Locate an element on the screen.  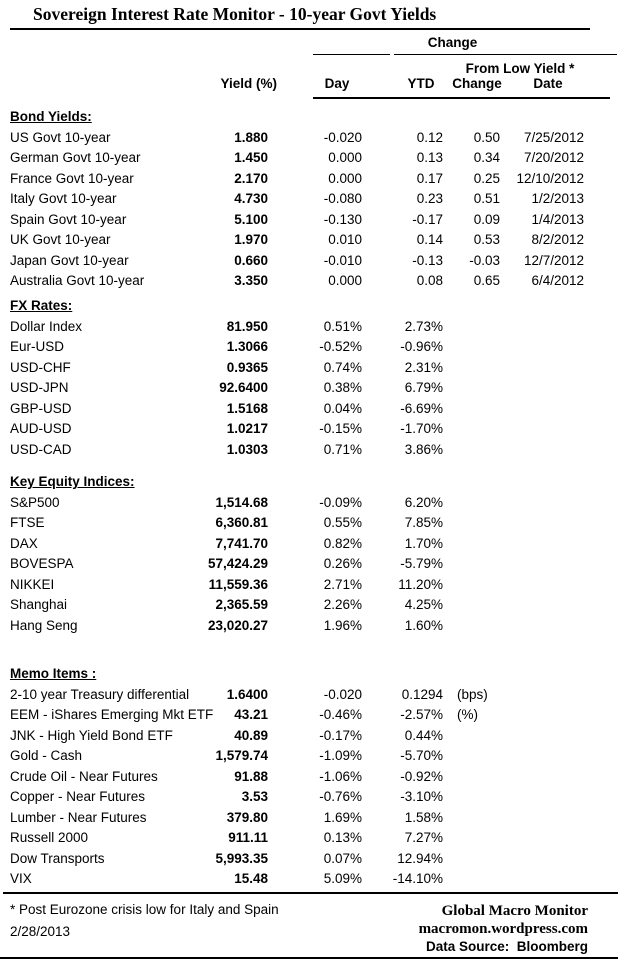
row-label: Copper - Near Futures is located at coordinates (78, 796).